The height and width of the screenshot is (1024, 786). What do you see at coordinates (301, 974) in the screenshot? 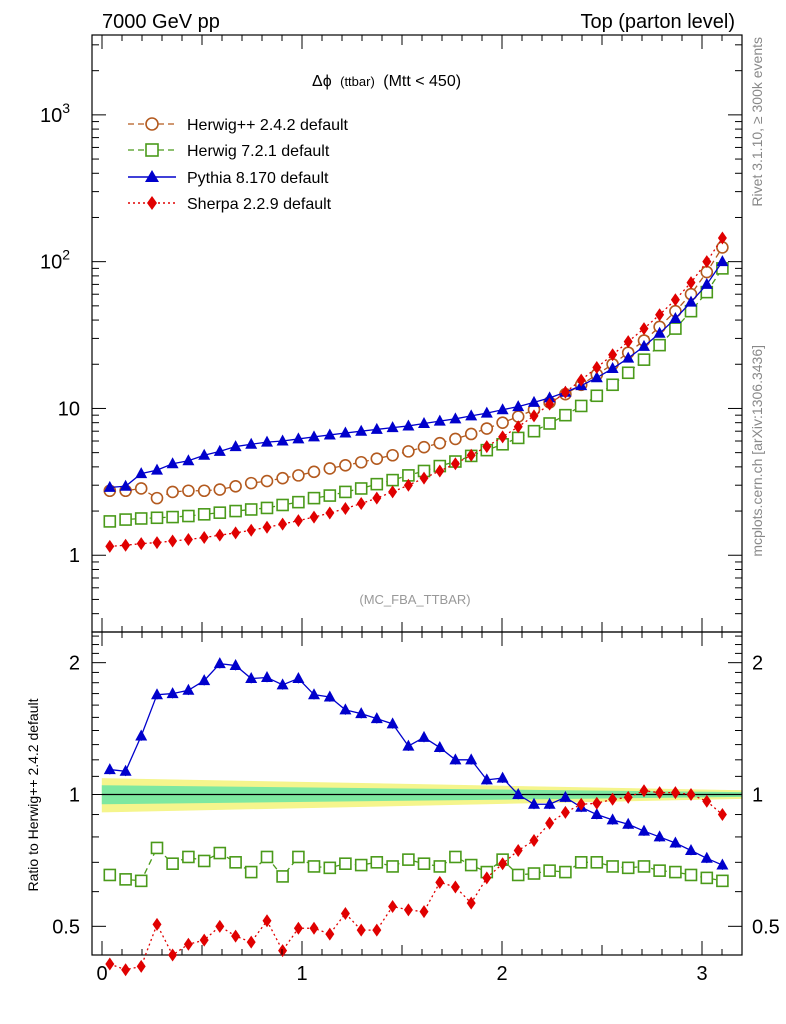
I see `x-tick-label: 1` at bounding box center [301, 974].